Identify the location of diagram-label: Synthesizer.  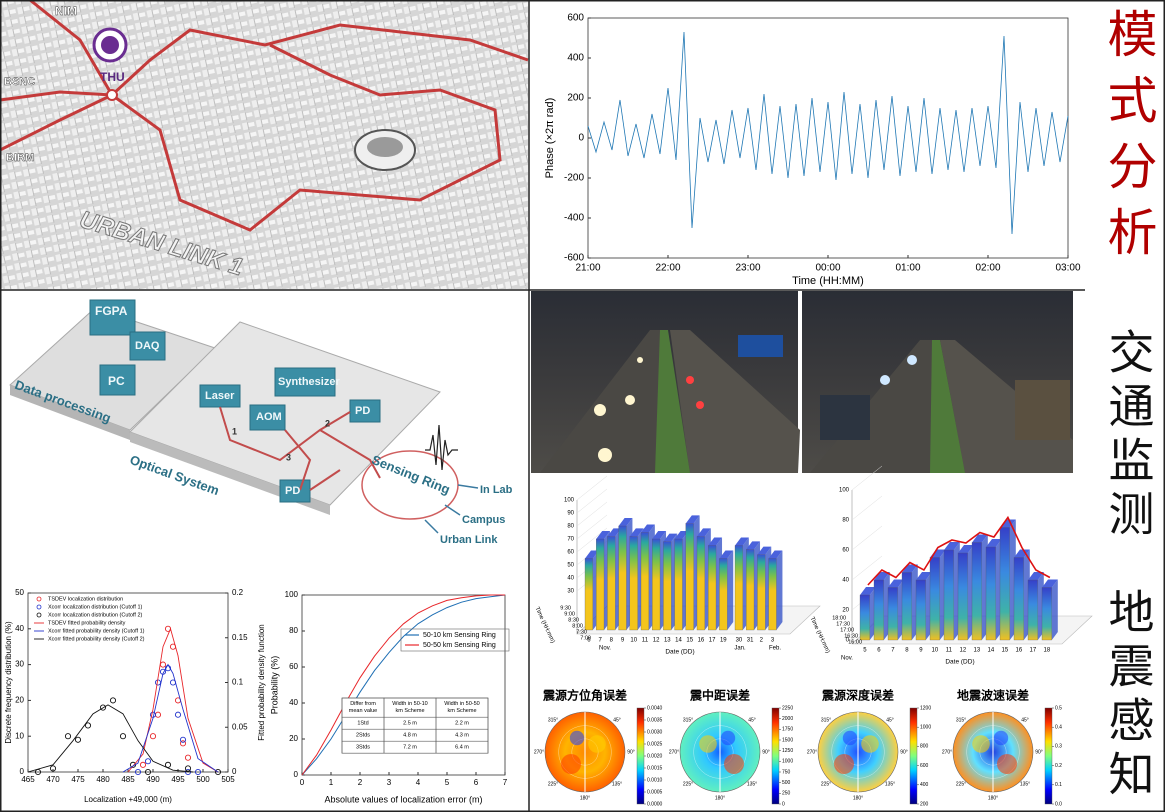
(309, 382).